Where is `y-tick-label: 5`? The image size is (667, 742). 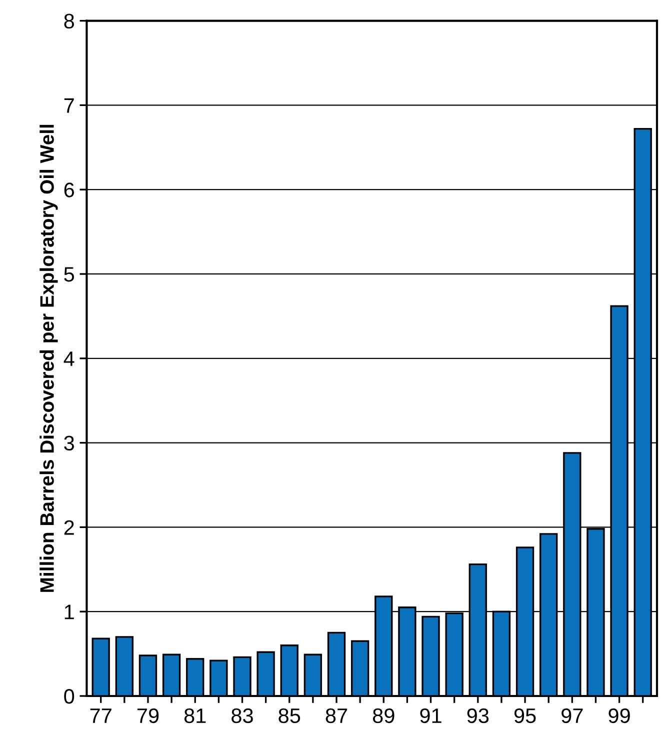 y-tick-label: 5 is located at coordinates (69, 274).